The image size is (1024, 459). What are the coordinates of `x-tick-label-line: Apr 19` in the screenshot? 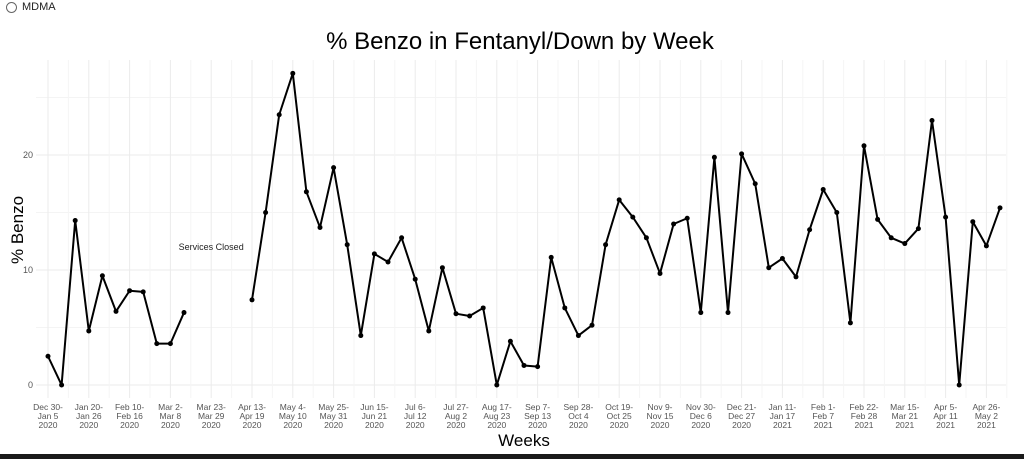 It's located at (251, 416).